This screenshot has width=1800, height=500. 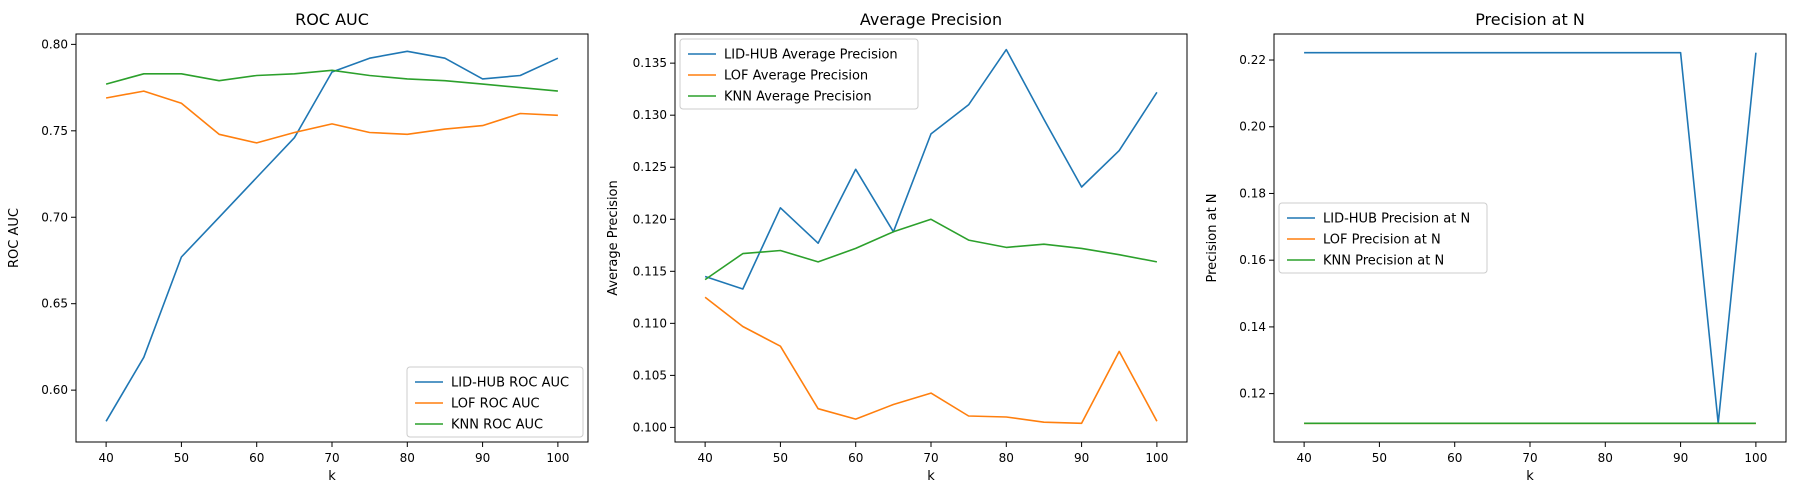 I want to click on legend: LID-HUB ROC AUC LOF ROC AUC KNN ROC AUC, so click(x=495, y=402).